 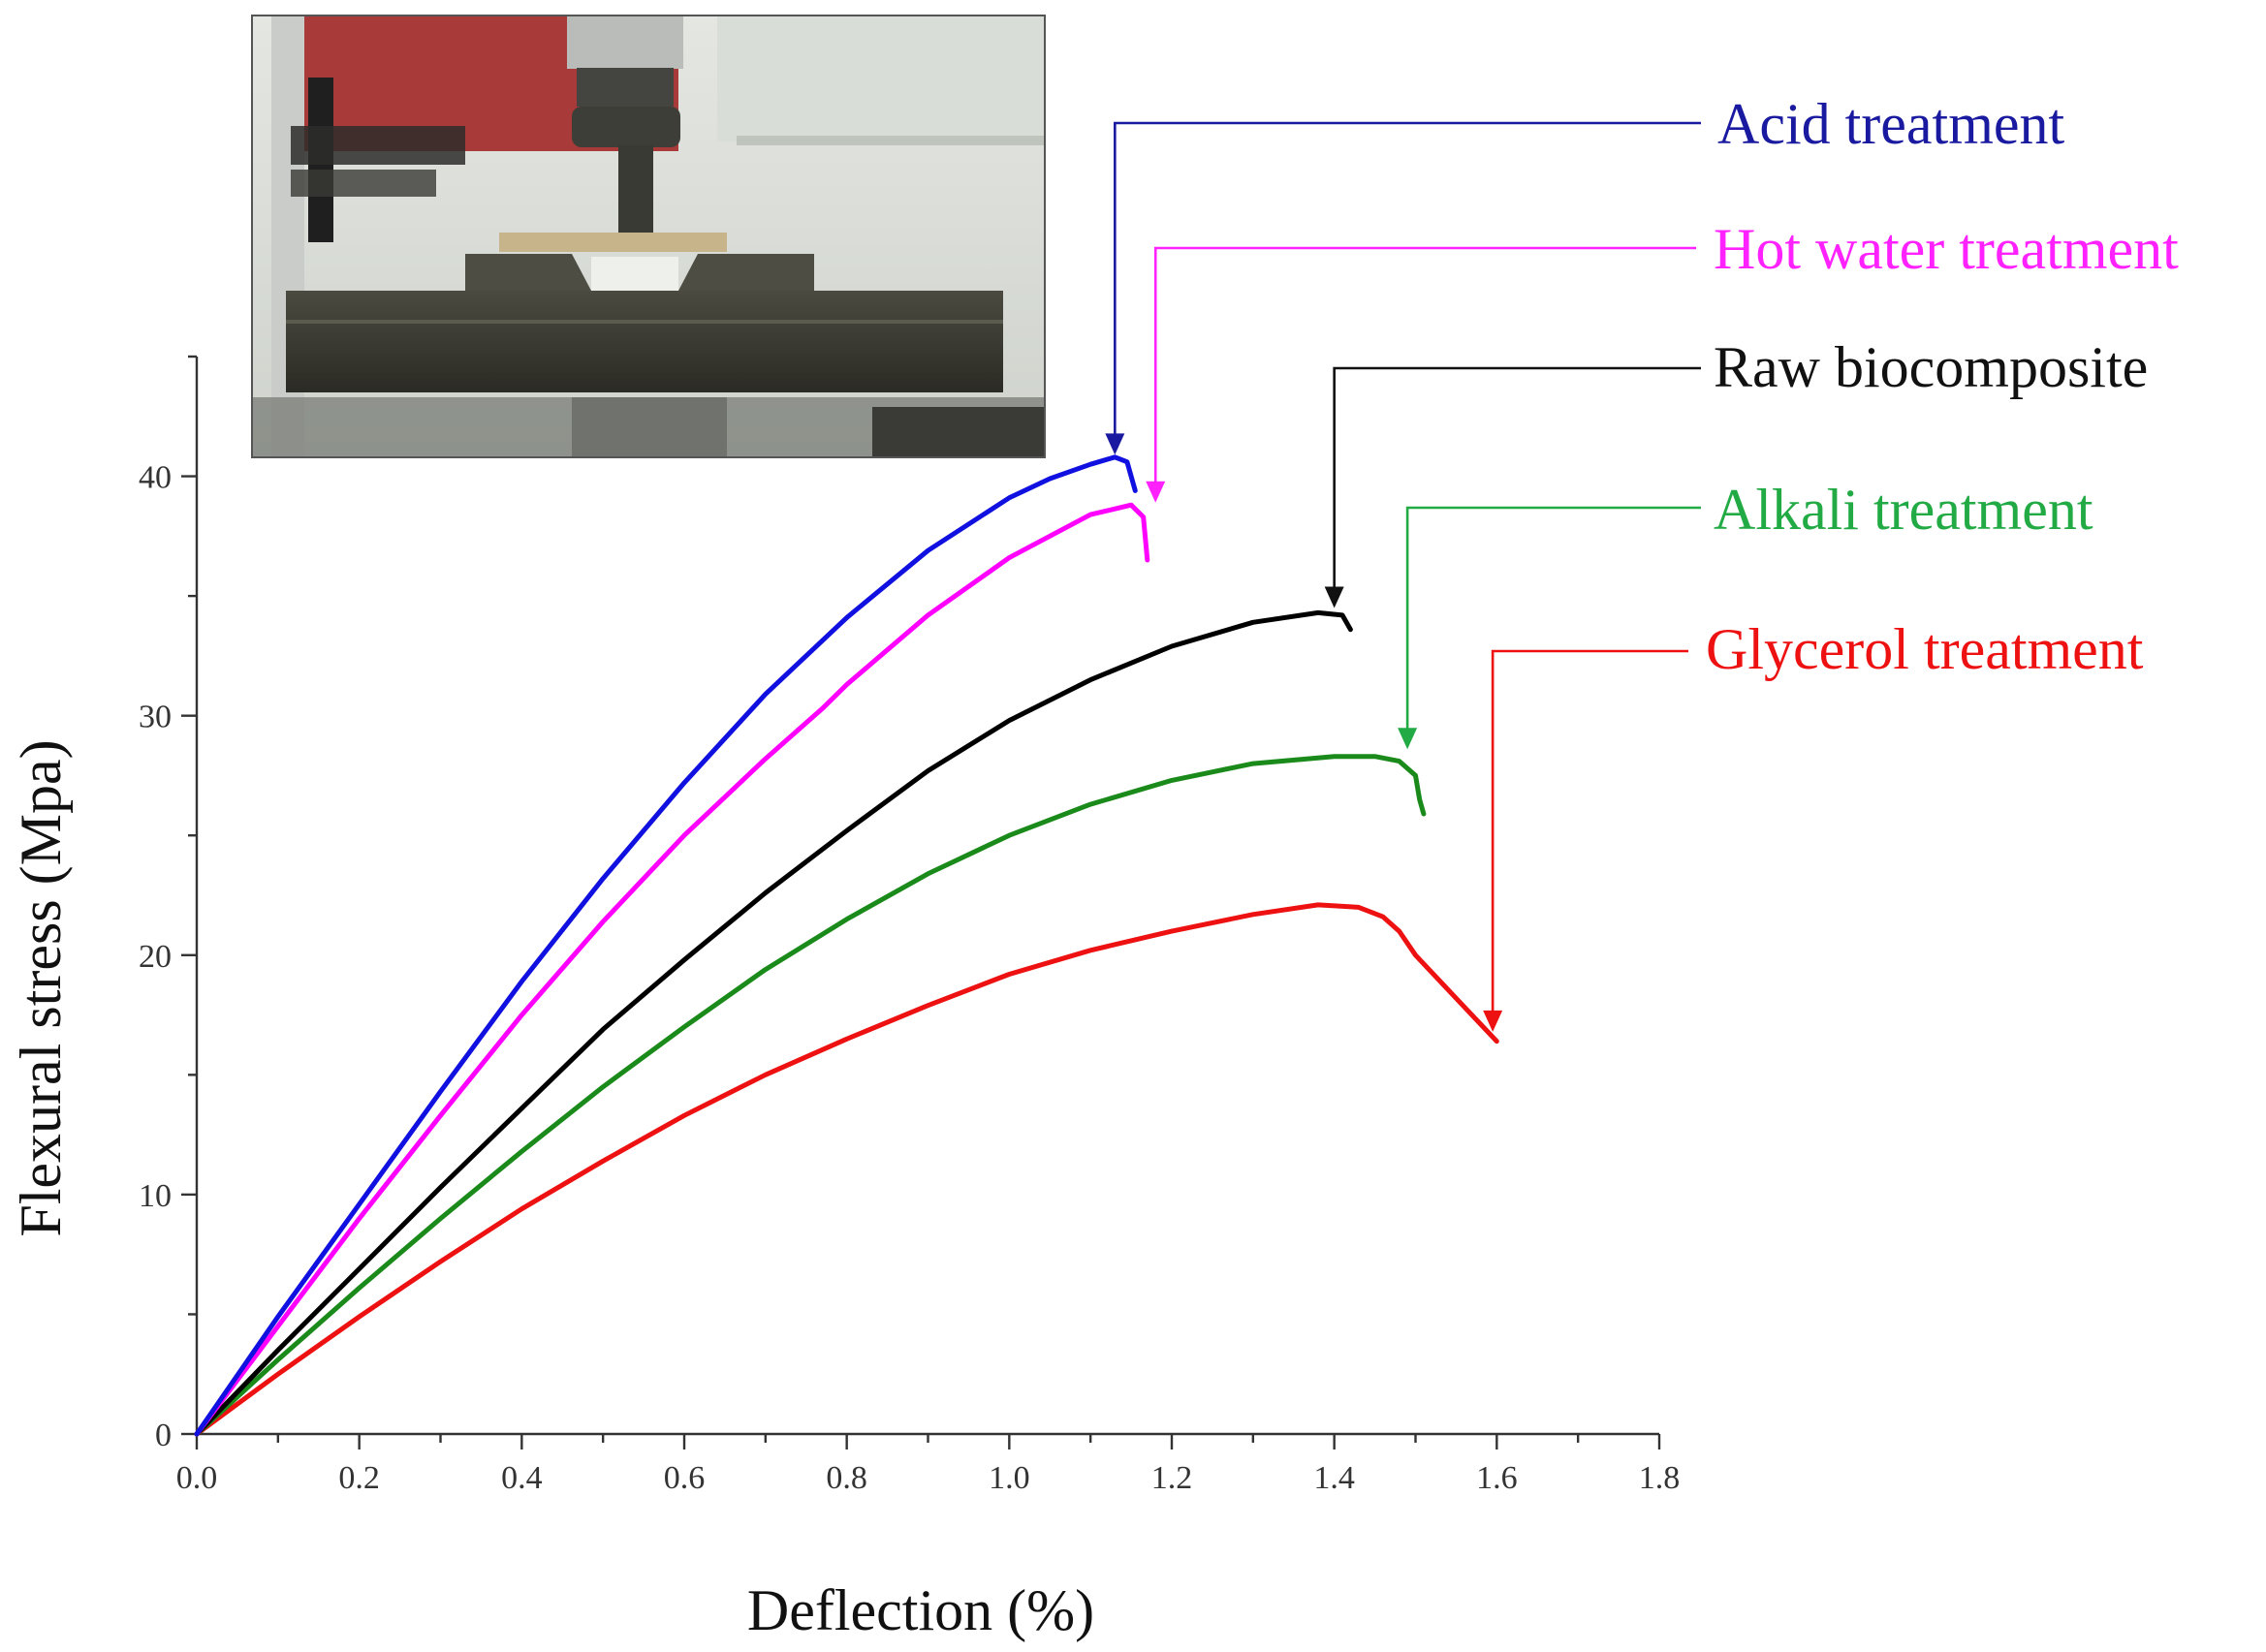 I want to click on label-acid-treatment: Acid treatment, so click(x=1891, y=124).